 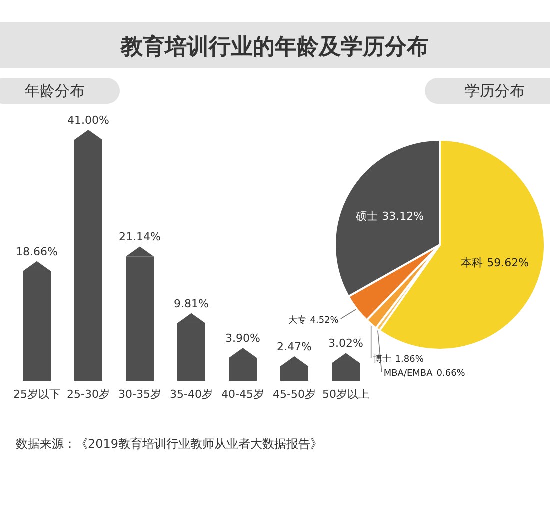 I want to click on x-tick-label: 45-50岁, so click(x=294, y=394).